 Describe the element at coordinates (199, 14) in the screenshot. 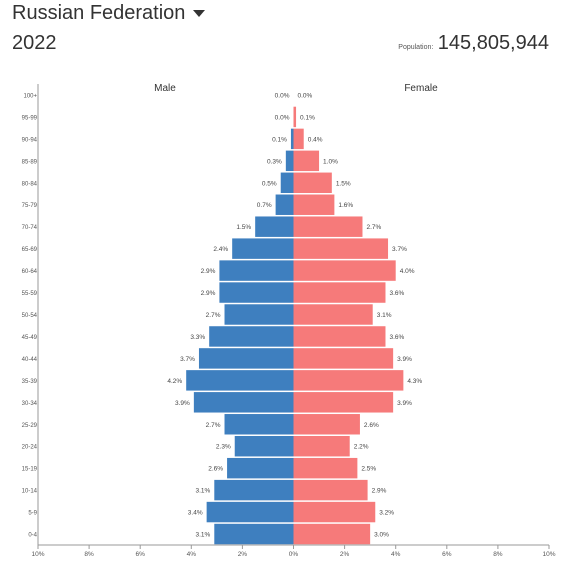

I see `dropdown-caret-icon` at that location.